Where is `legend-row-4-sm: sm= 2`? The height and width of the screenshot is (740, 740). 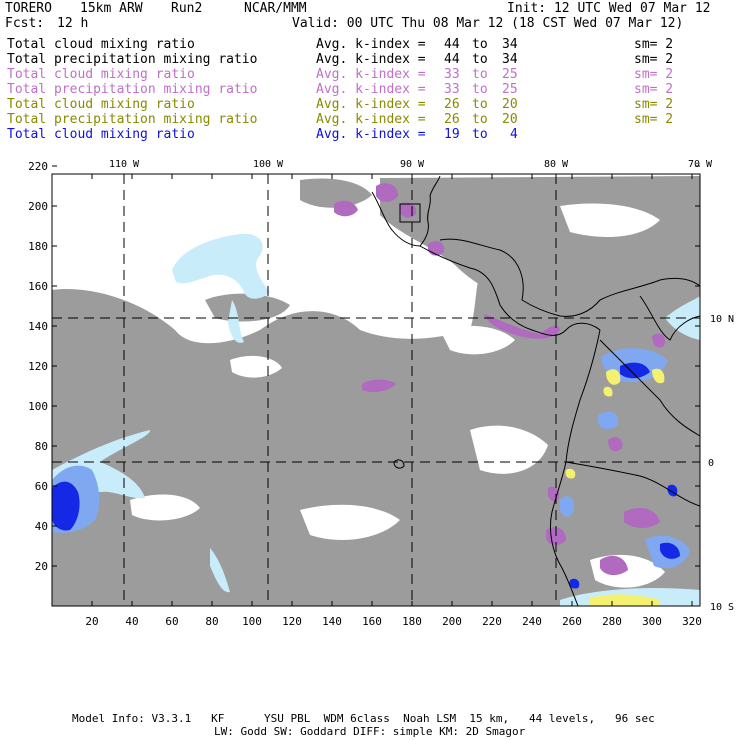
legend-row-4-sm: sm= 2 is located at coordinates (654, 89).